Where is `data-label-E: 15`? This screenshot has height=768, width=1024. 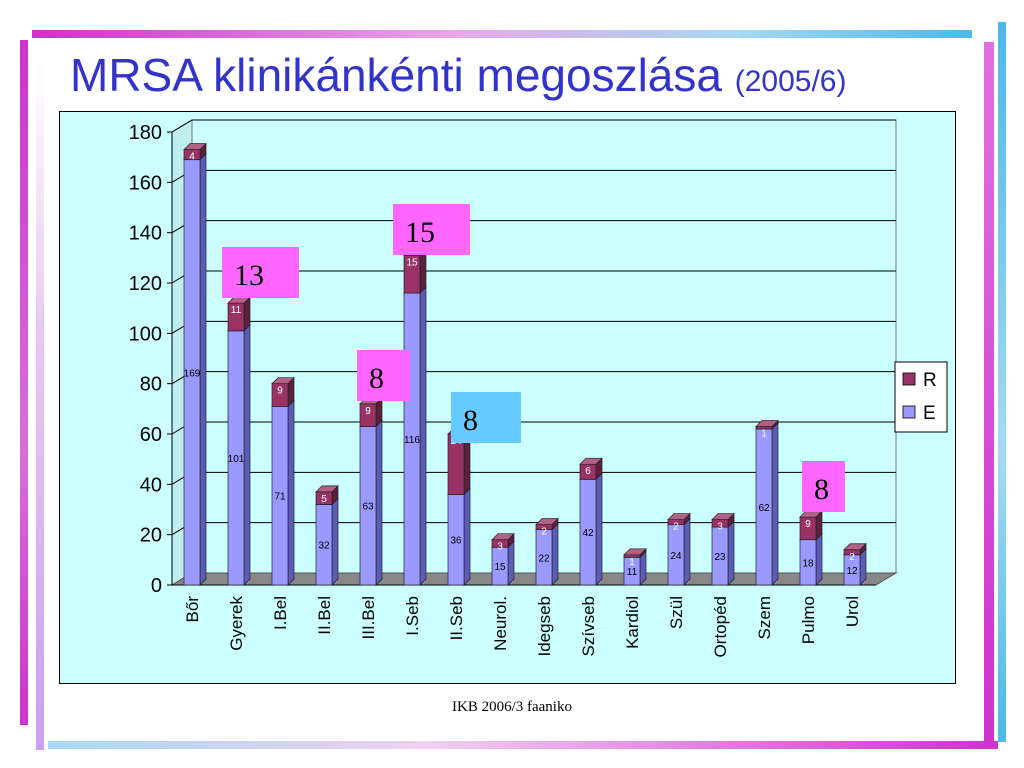
data-label-E: 15 is located at coordinates (500, 567).